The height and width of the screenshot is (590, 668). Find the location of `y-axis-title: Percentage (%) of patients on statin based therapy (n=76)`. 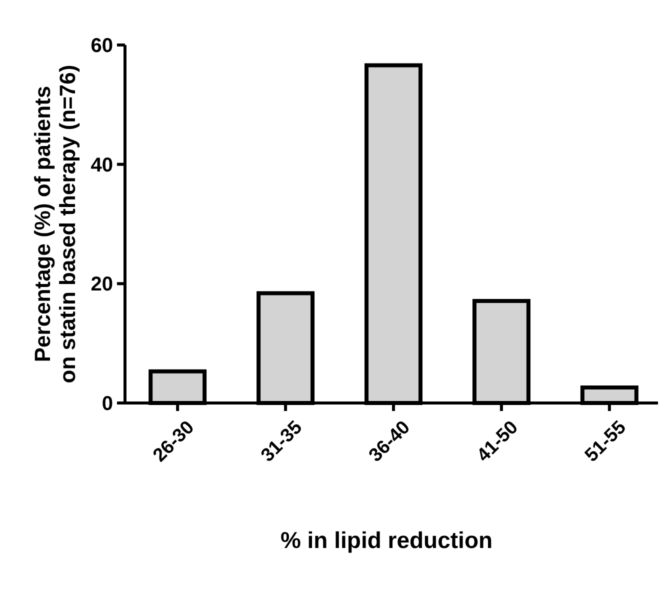

y-axis-title: Percentage (%) of patients on statin based therapy (n=76) is located at coordinates (55, 224).